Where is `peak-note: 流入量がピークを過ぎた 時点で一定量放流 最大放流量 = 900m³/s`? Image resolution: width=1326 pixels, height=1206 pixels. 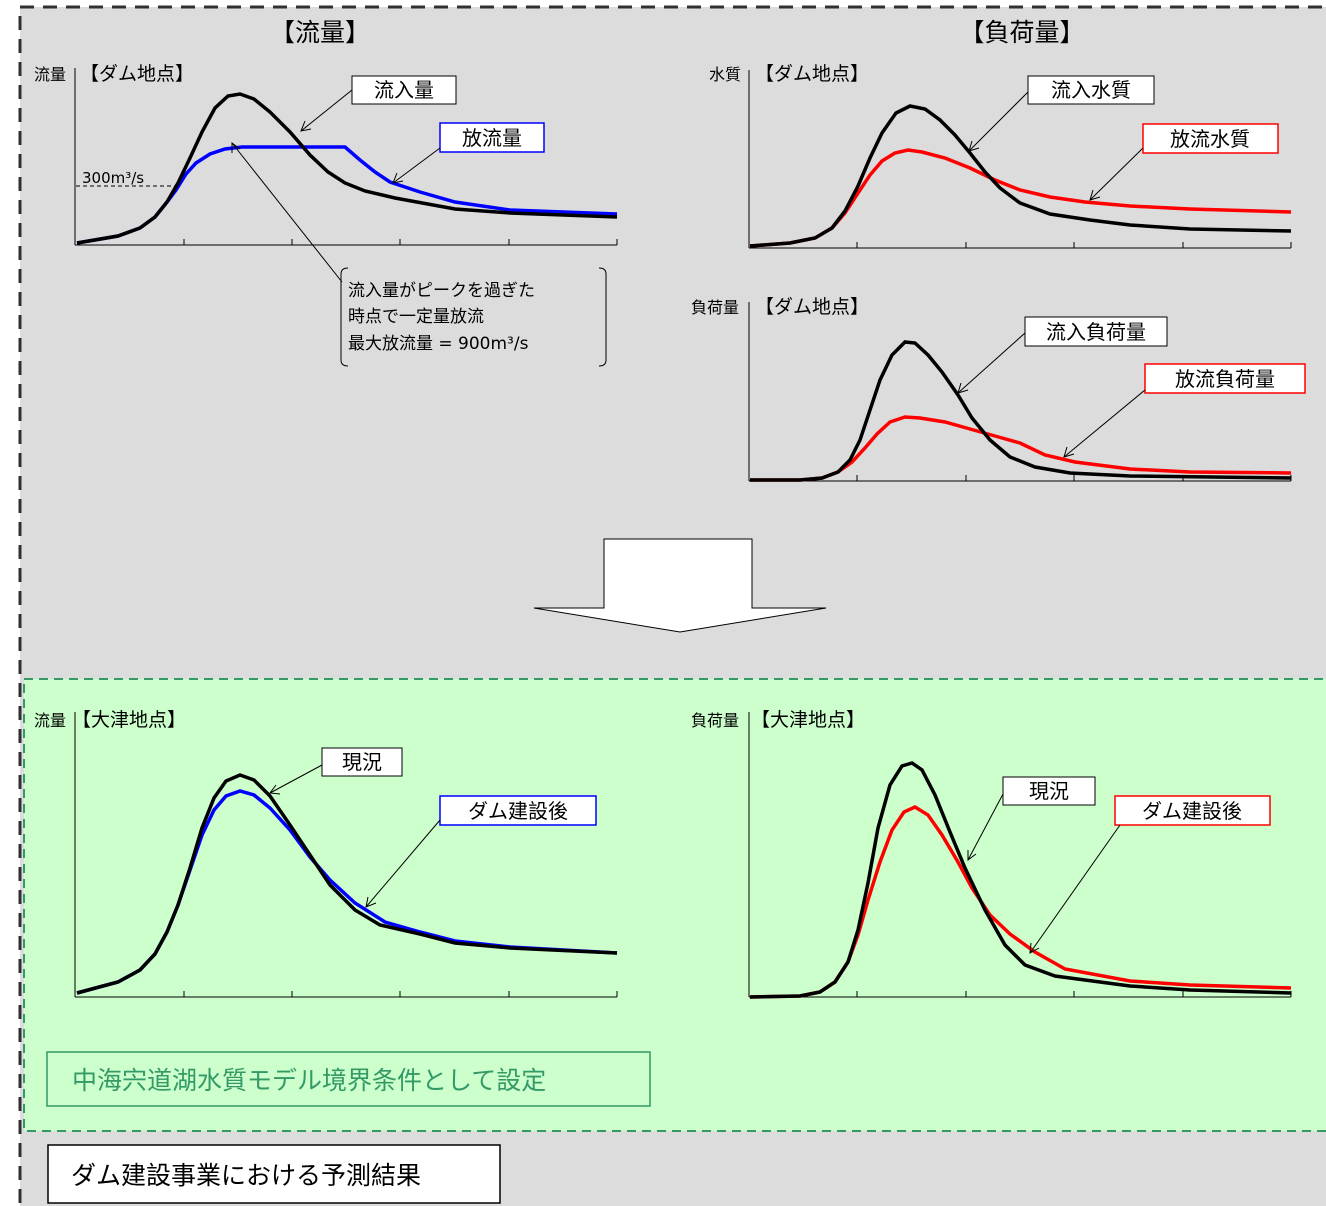
peak-note: 流入量がピークを過ぎた 時点で一定量放流 最大放流量 = 900m³/s is located at coordinates (473, 317).